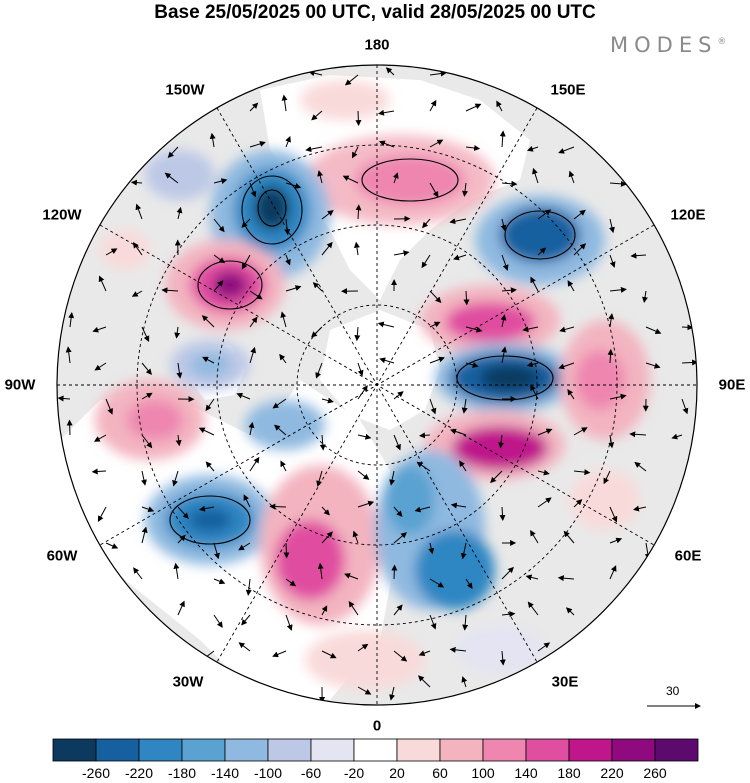  What do you see at coordinates (569, 773) in the screenshot?
I see `colorbar-level-label: 180` at bounding box center [569, 773].